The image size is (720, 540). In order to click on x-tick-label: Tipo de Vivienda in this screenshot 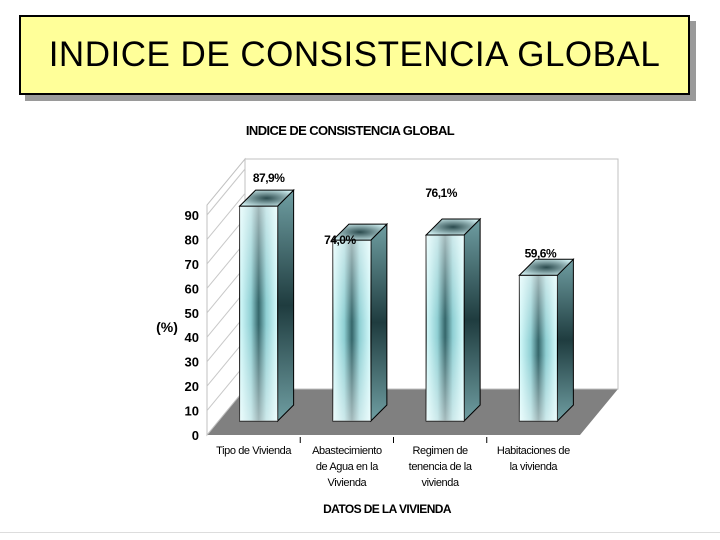, I will do `click(254, 451)`.